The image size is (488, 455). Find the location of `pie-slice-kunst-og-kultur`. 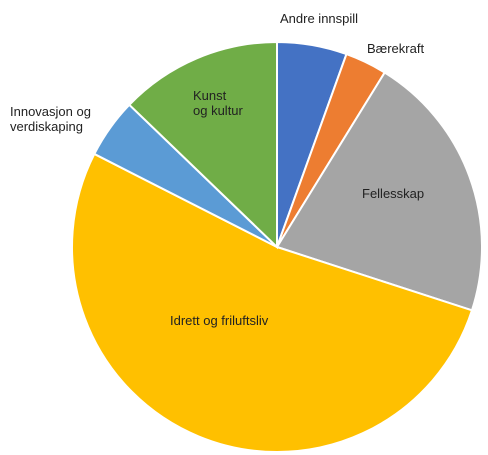

pie-slice-kunst-og-kultur is located at coordinates (202, 145).